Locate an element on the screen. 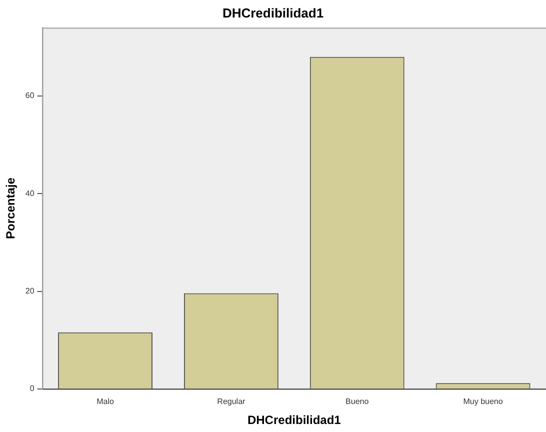  y-tick-label: 40 is located at coordinates (30, 193).